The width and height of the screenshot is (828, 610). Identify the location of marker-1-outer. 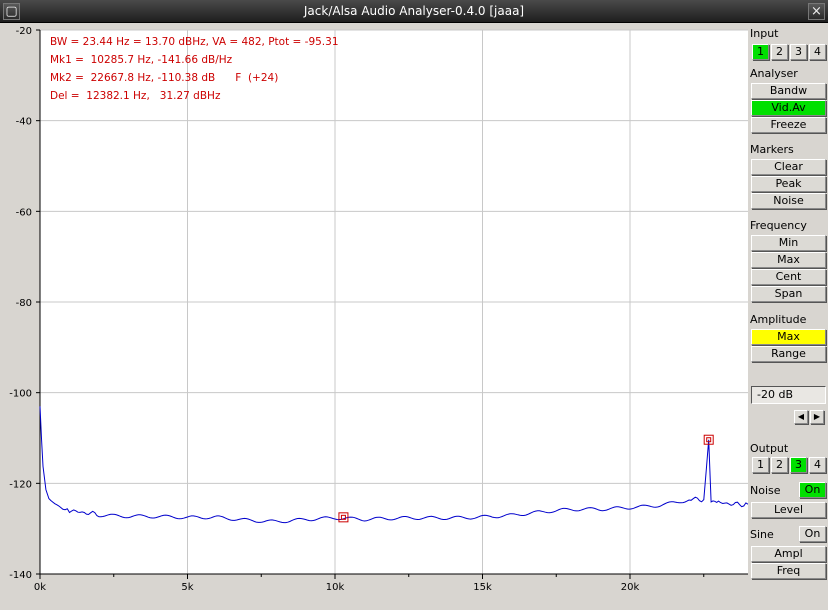
(343, 517).